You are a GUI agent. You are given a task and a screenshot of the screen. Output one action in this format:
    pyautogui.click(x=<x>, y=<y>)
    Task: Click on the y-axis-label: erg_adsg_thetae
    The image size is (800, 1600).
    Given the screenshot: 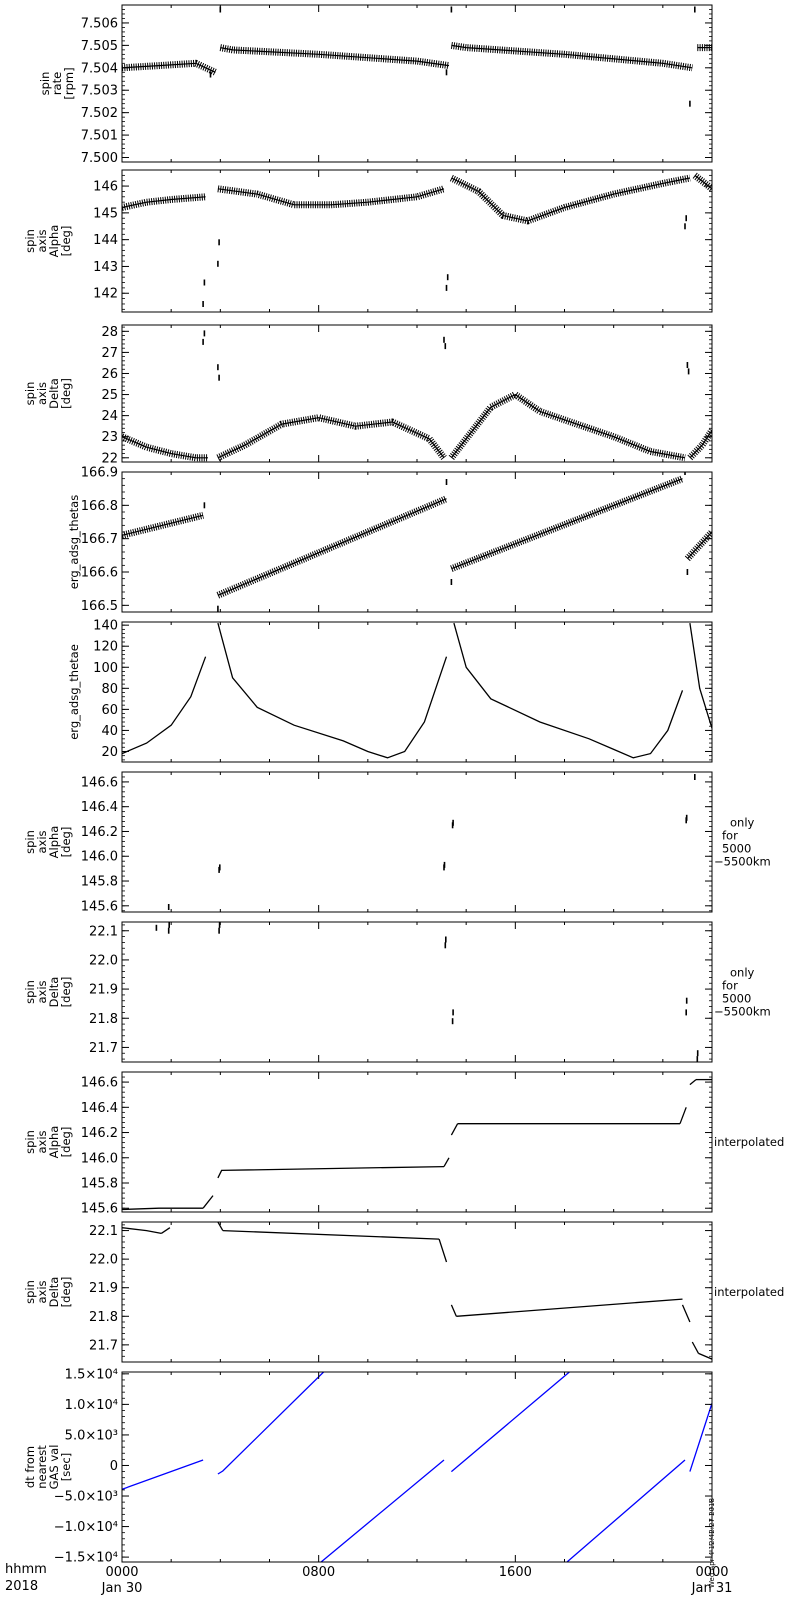 What is the action you would take?
    pyautogui.click(x=74, y=692)
    